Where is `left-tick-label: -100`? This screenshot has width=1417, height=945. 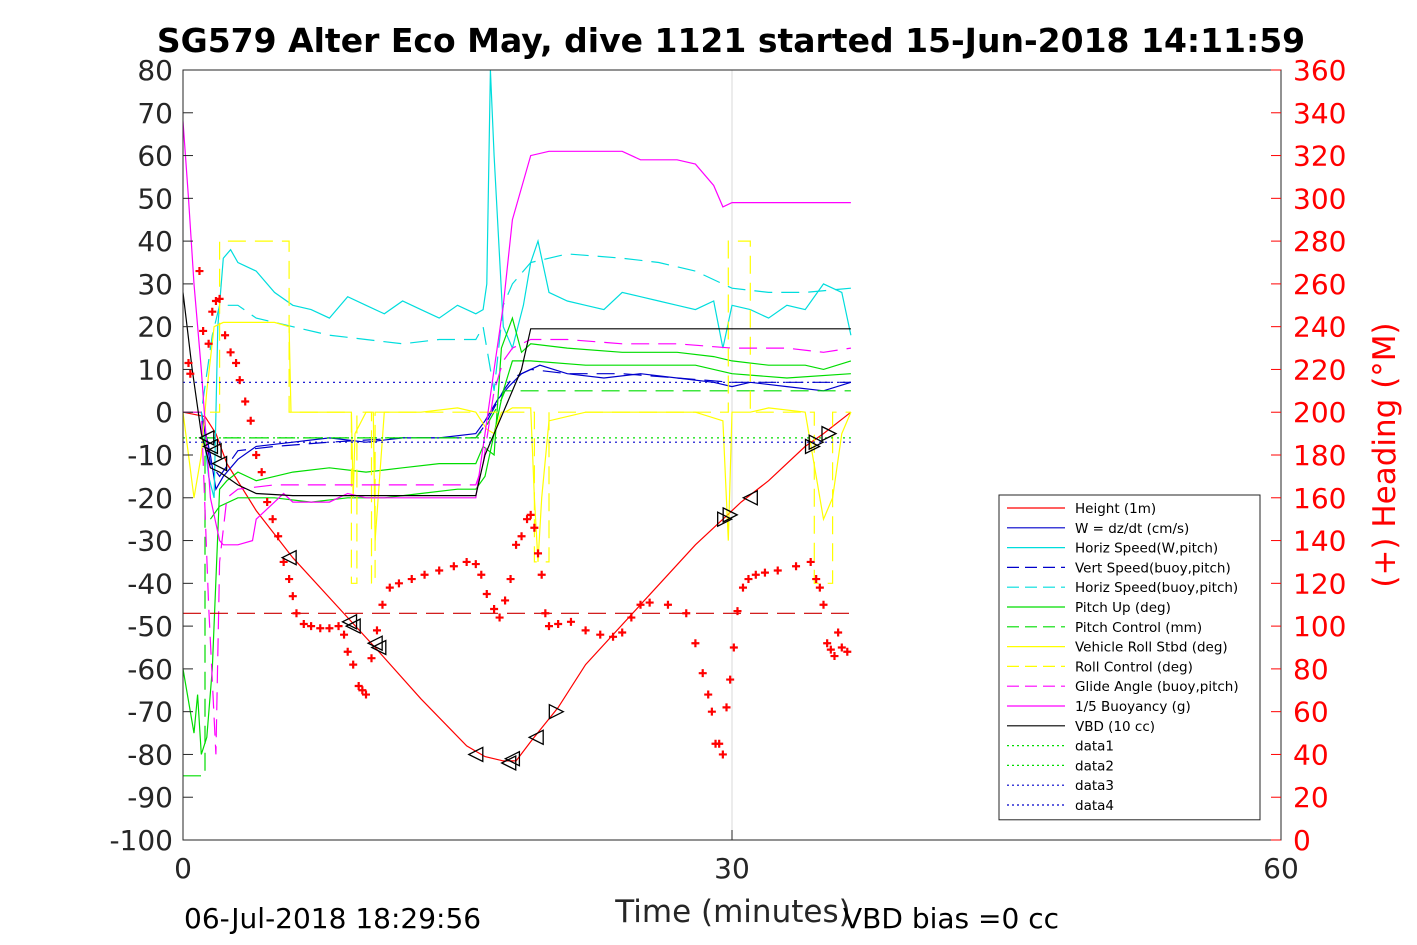
left-tick-label: -100 is located at coordinates (141, 840).